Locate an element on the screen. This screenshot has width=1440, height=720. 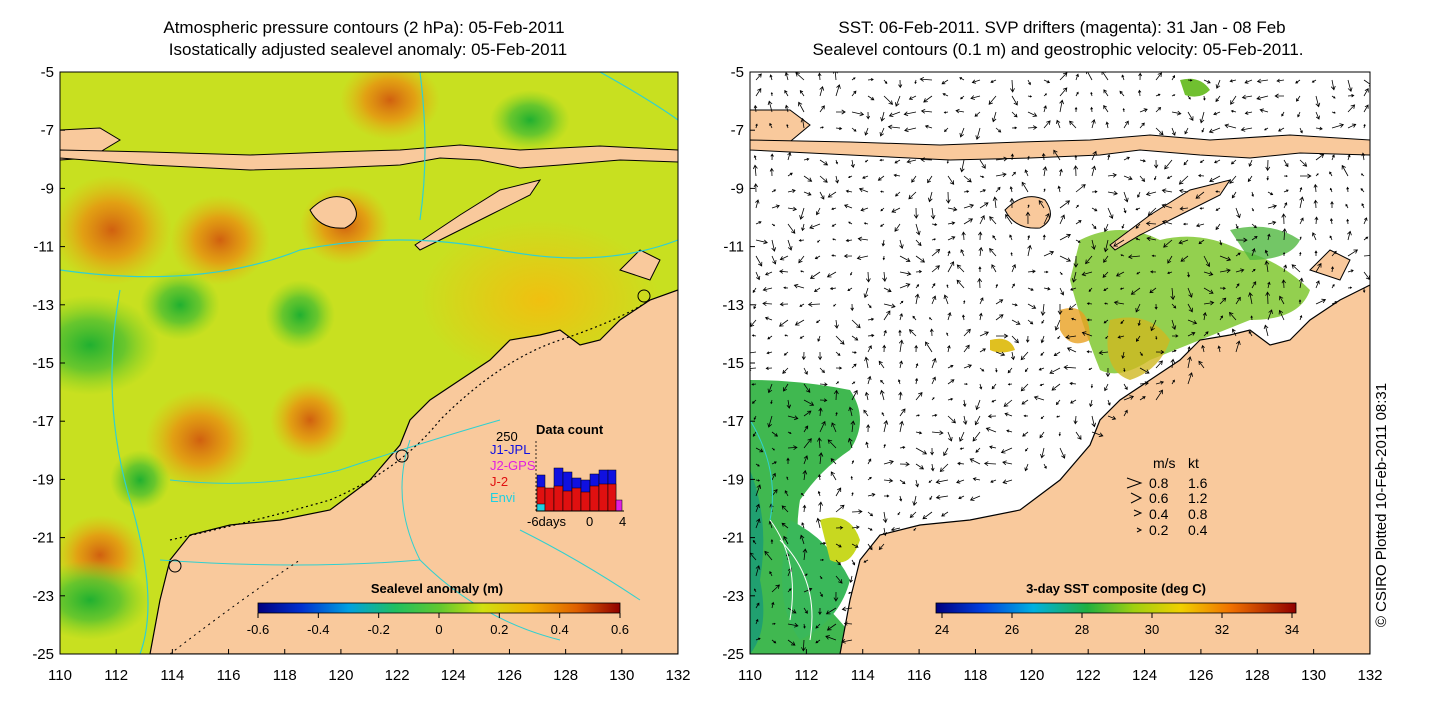
data-count-max: 250 is located at coordinates (507, 436).